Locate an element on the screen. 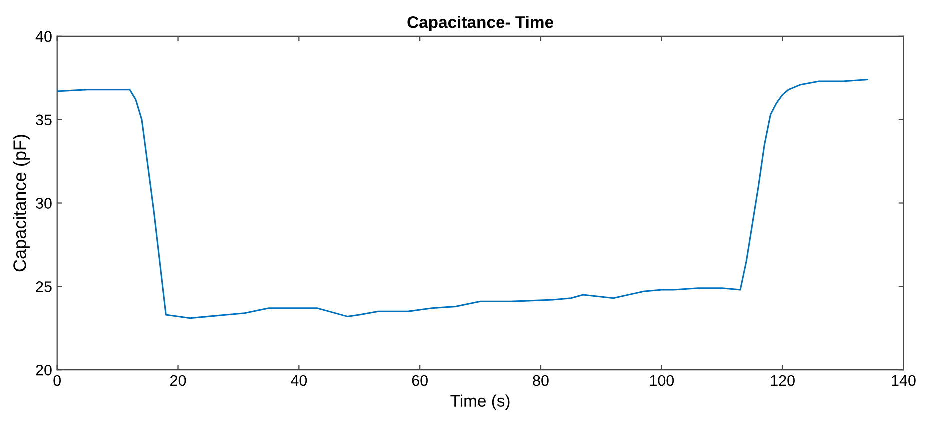  y-tick-label: 35 is located at coordinates (44, 120).